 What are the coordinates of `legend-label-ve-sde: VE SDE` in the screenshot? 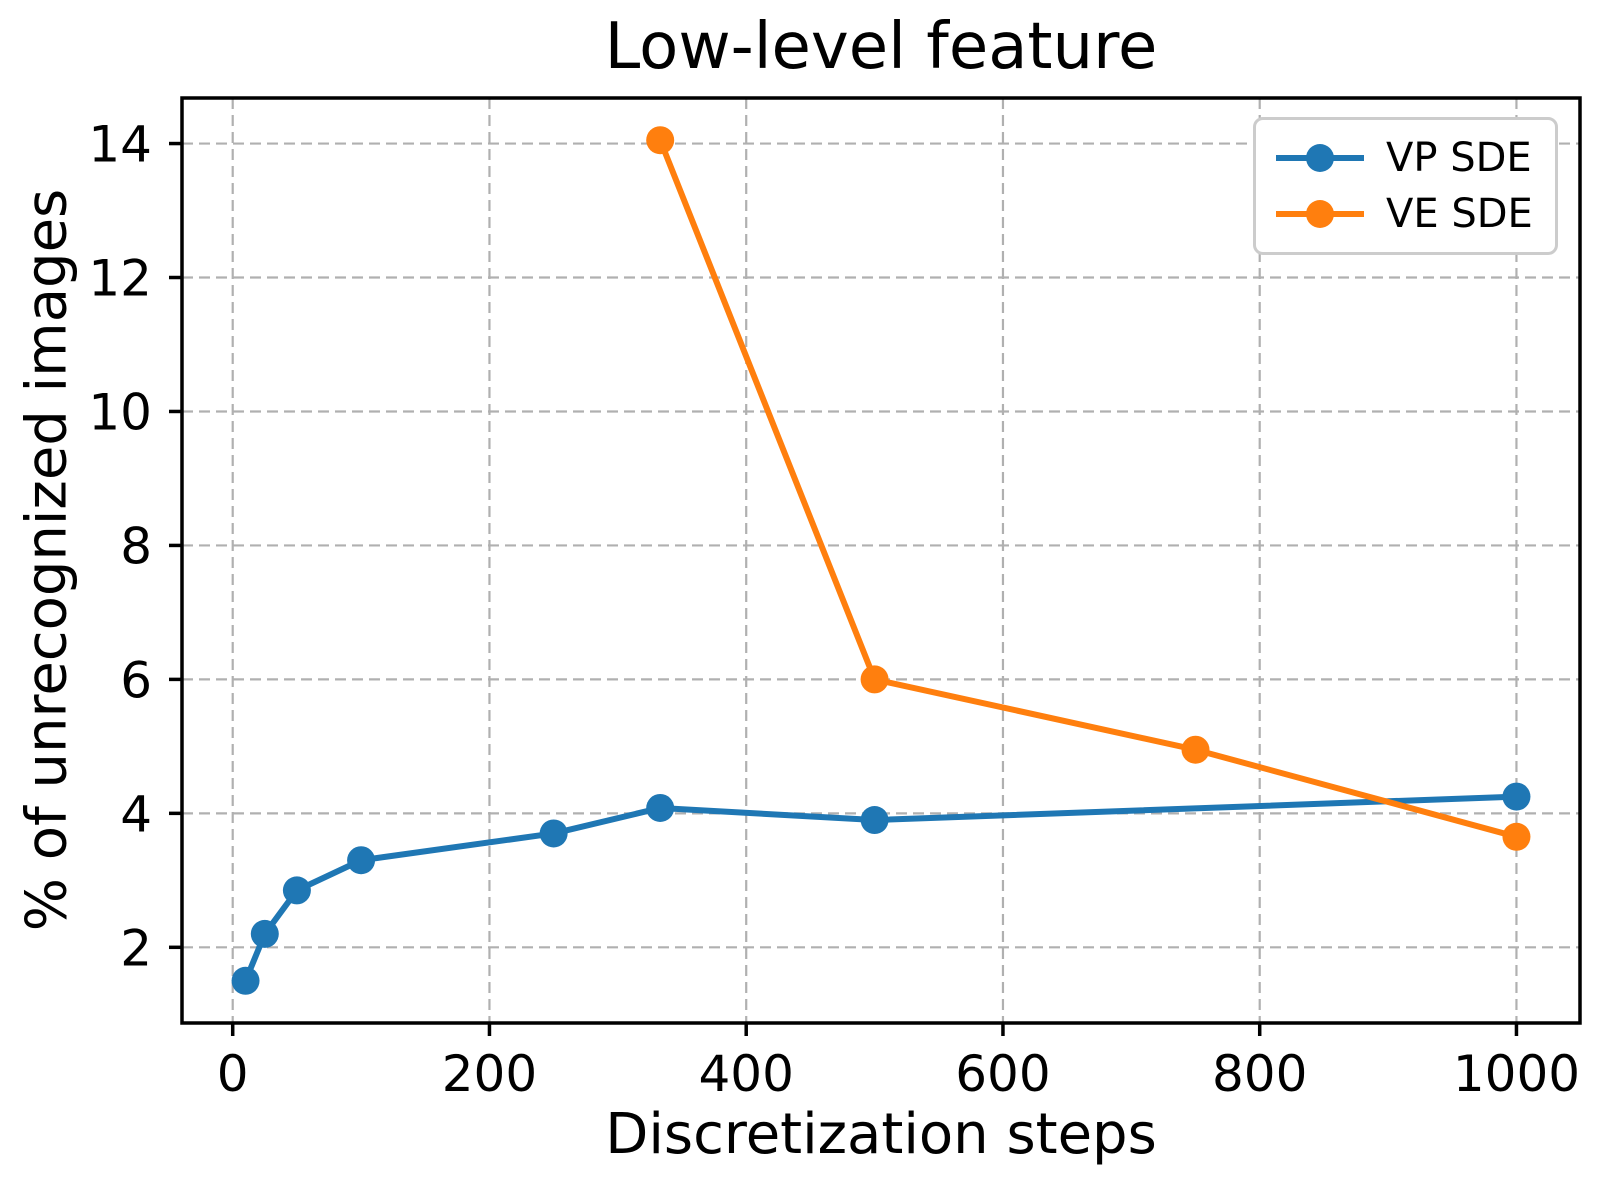 It's located at (1459, 214).